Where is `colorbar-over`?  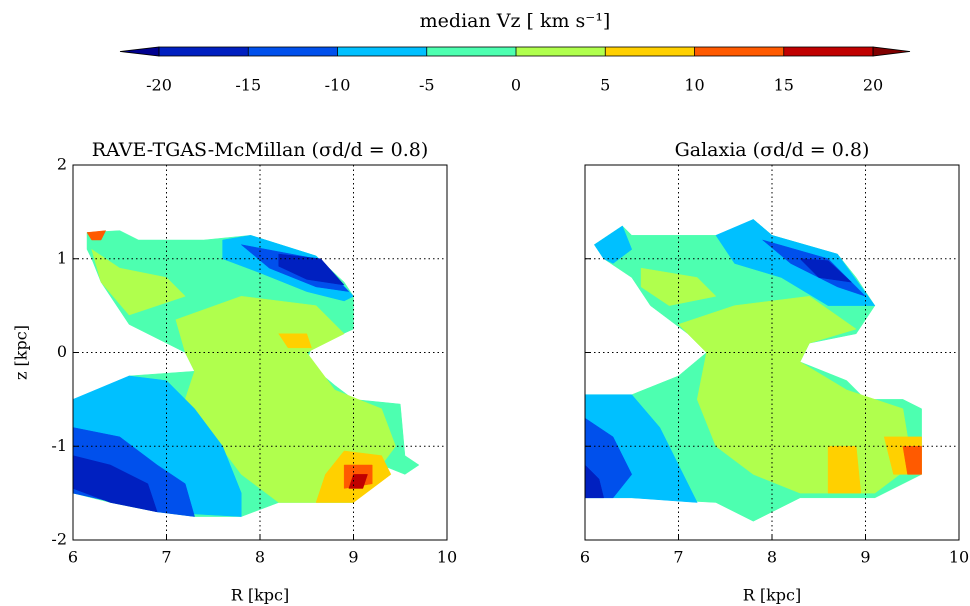 colorbar-over is located at coordinates (891, 51).